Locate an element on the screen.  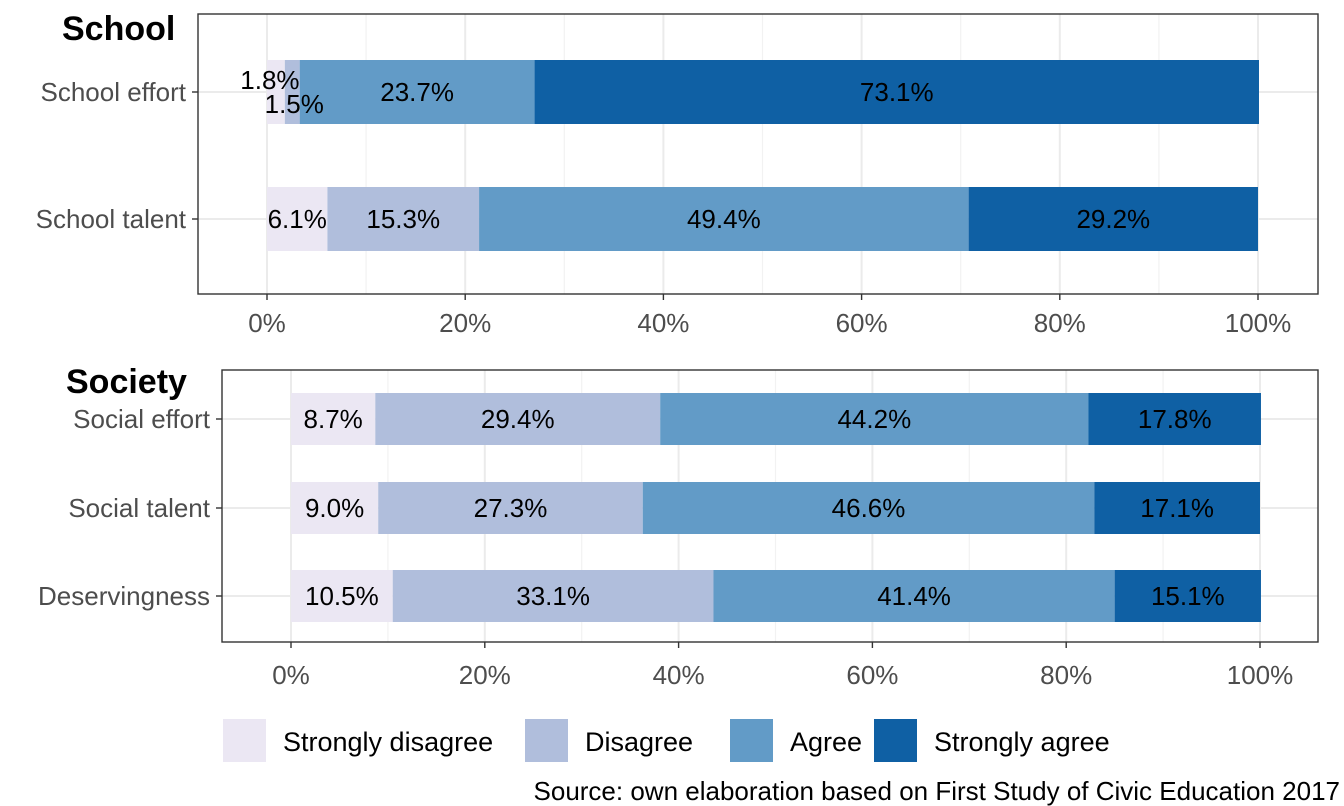
category-label-school-talent: School talent is located at coordinates (111, 219).